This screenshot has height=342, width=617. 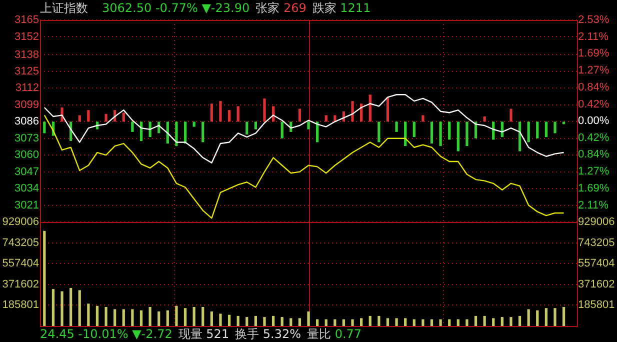 I want to click on y-tick-label: 929006, so click(x=20, y=222).